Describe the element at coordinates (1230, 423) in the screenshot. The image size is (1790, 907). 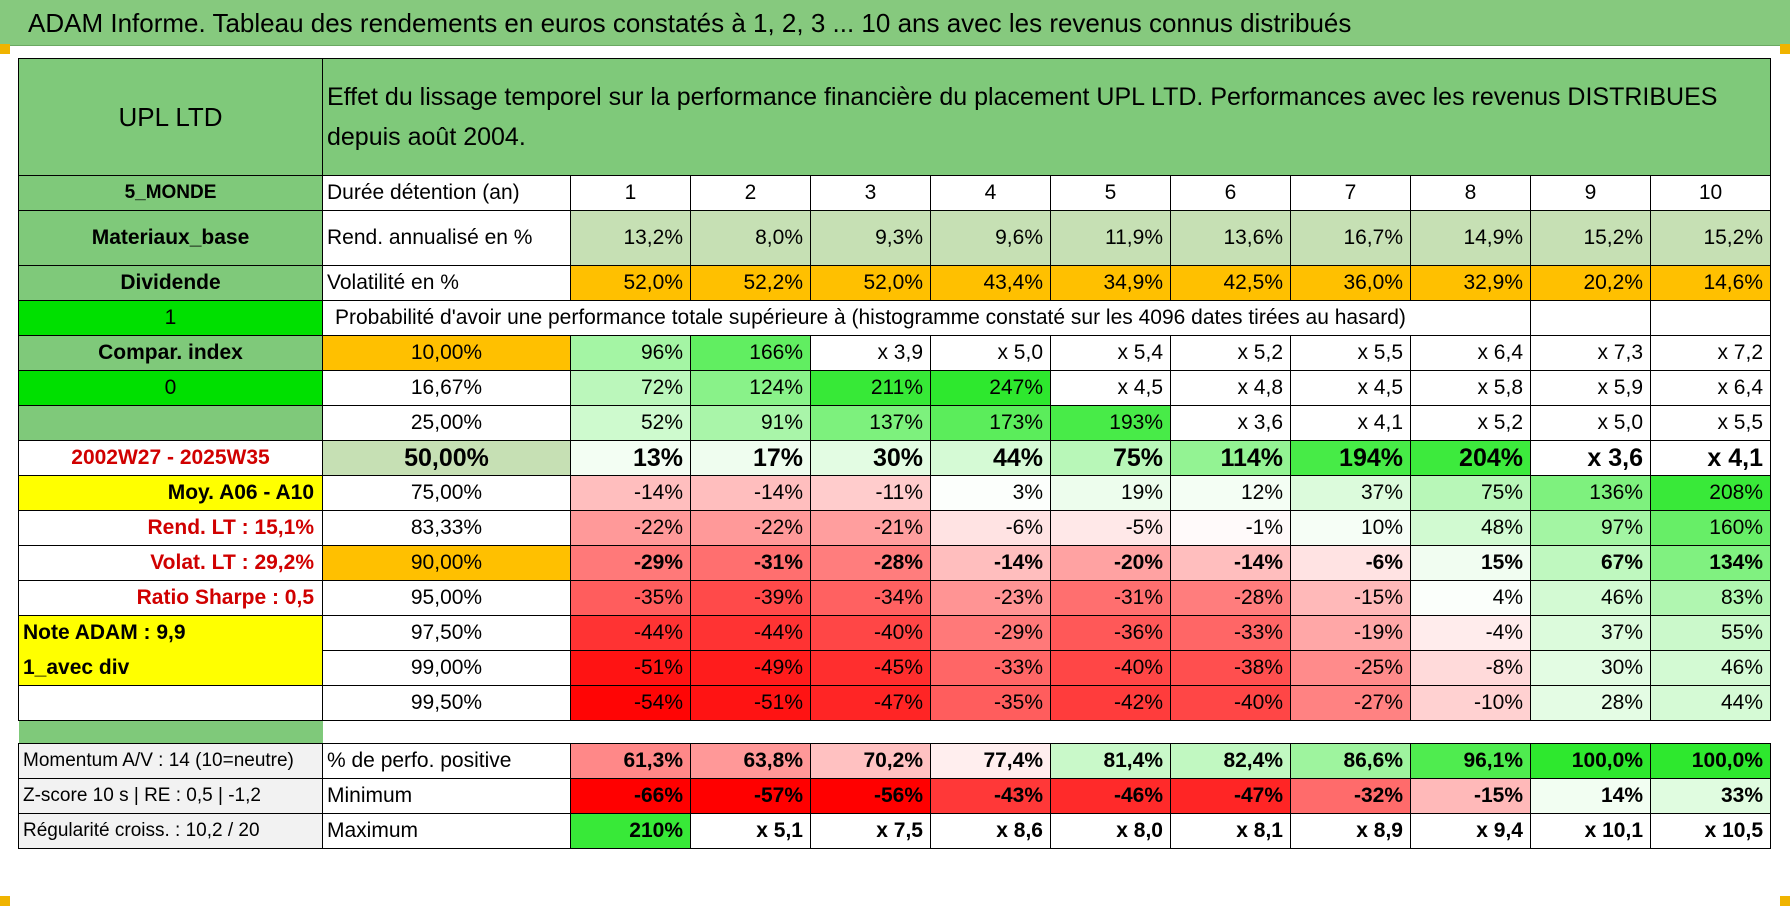
I see `quantile-cell: x 3,6` at that location.